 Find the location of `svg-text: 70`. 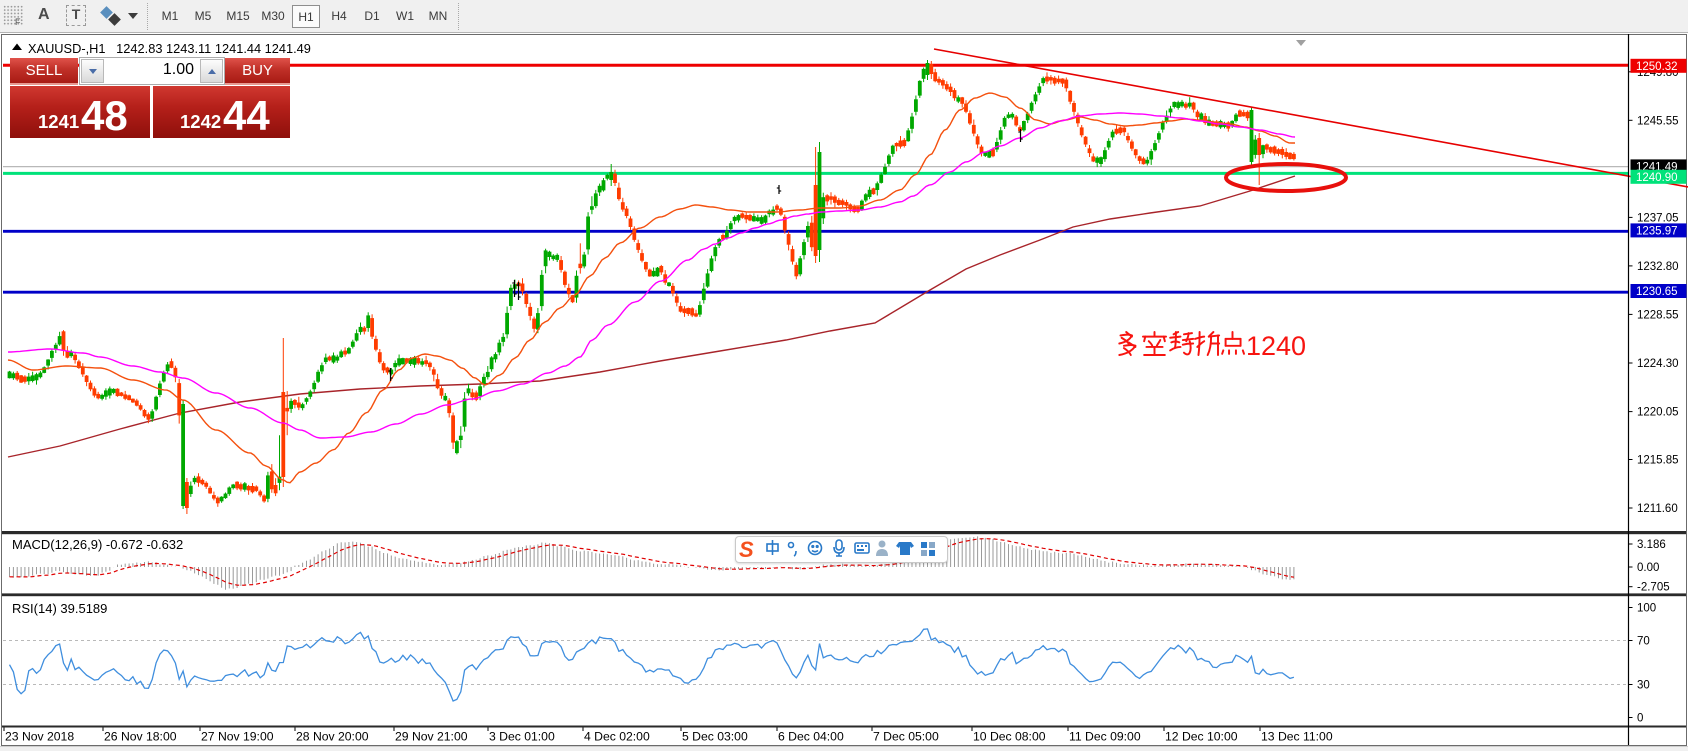

svg-text: 70 is located at coordinates (1643, 642).